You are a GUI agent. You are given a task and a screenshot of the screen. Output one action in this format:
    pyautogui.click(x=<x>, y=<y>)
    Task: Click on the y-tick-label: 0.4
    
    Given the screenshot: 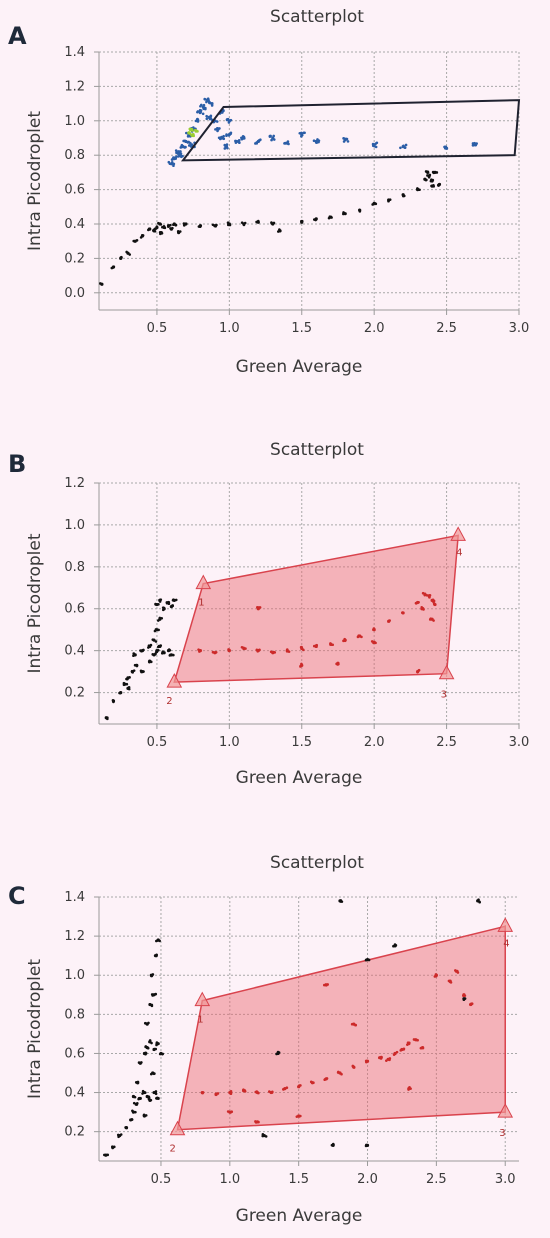 What is the action you would take?
    pyautogui.click(x=74, y=651)
    